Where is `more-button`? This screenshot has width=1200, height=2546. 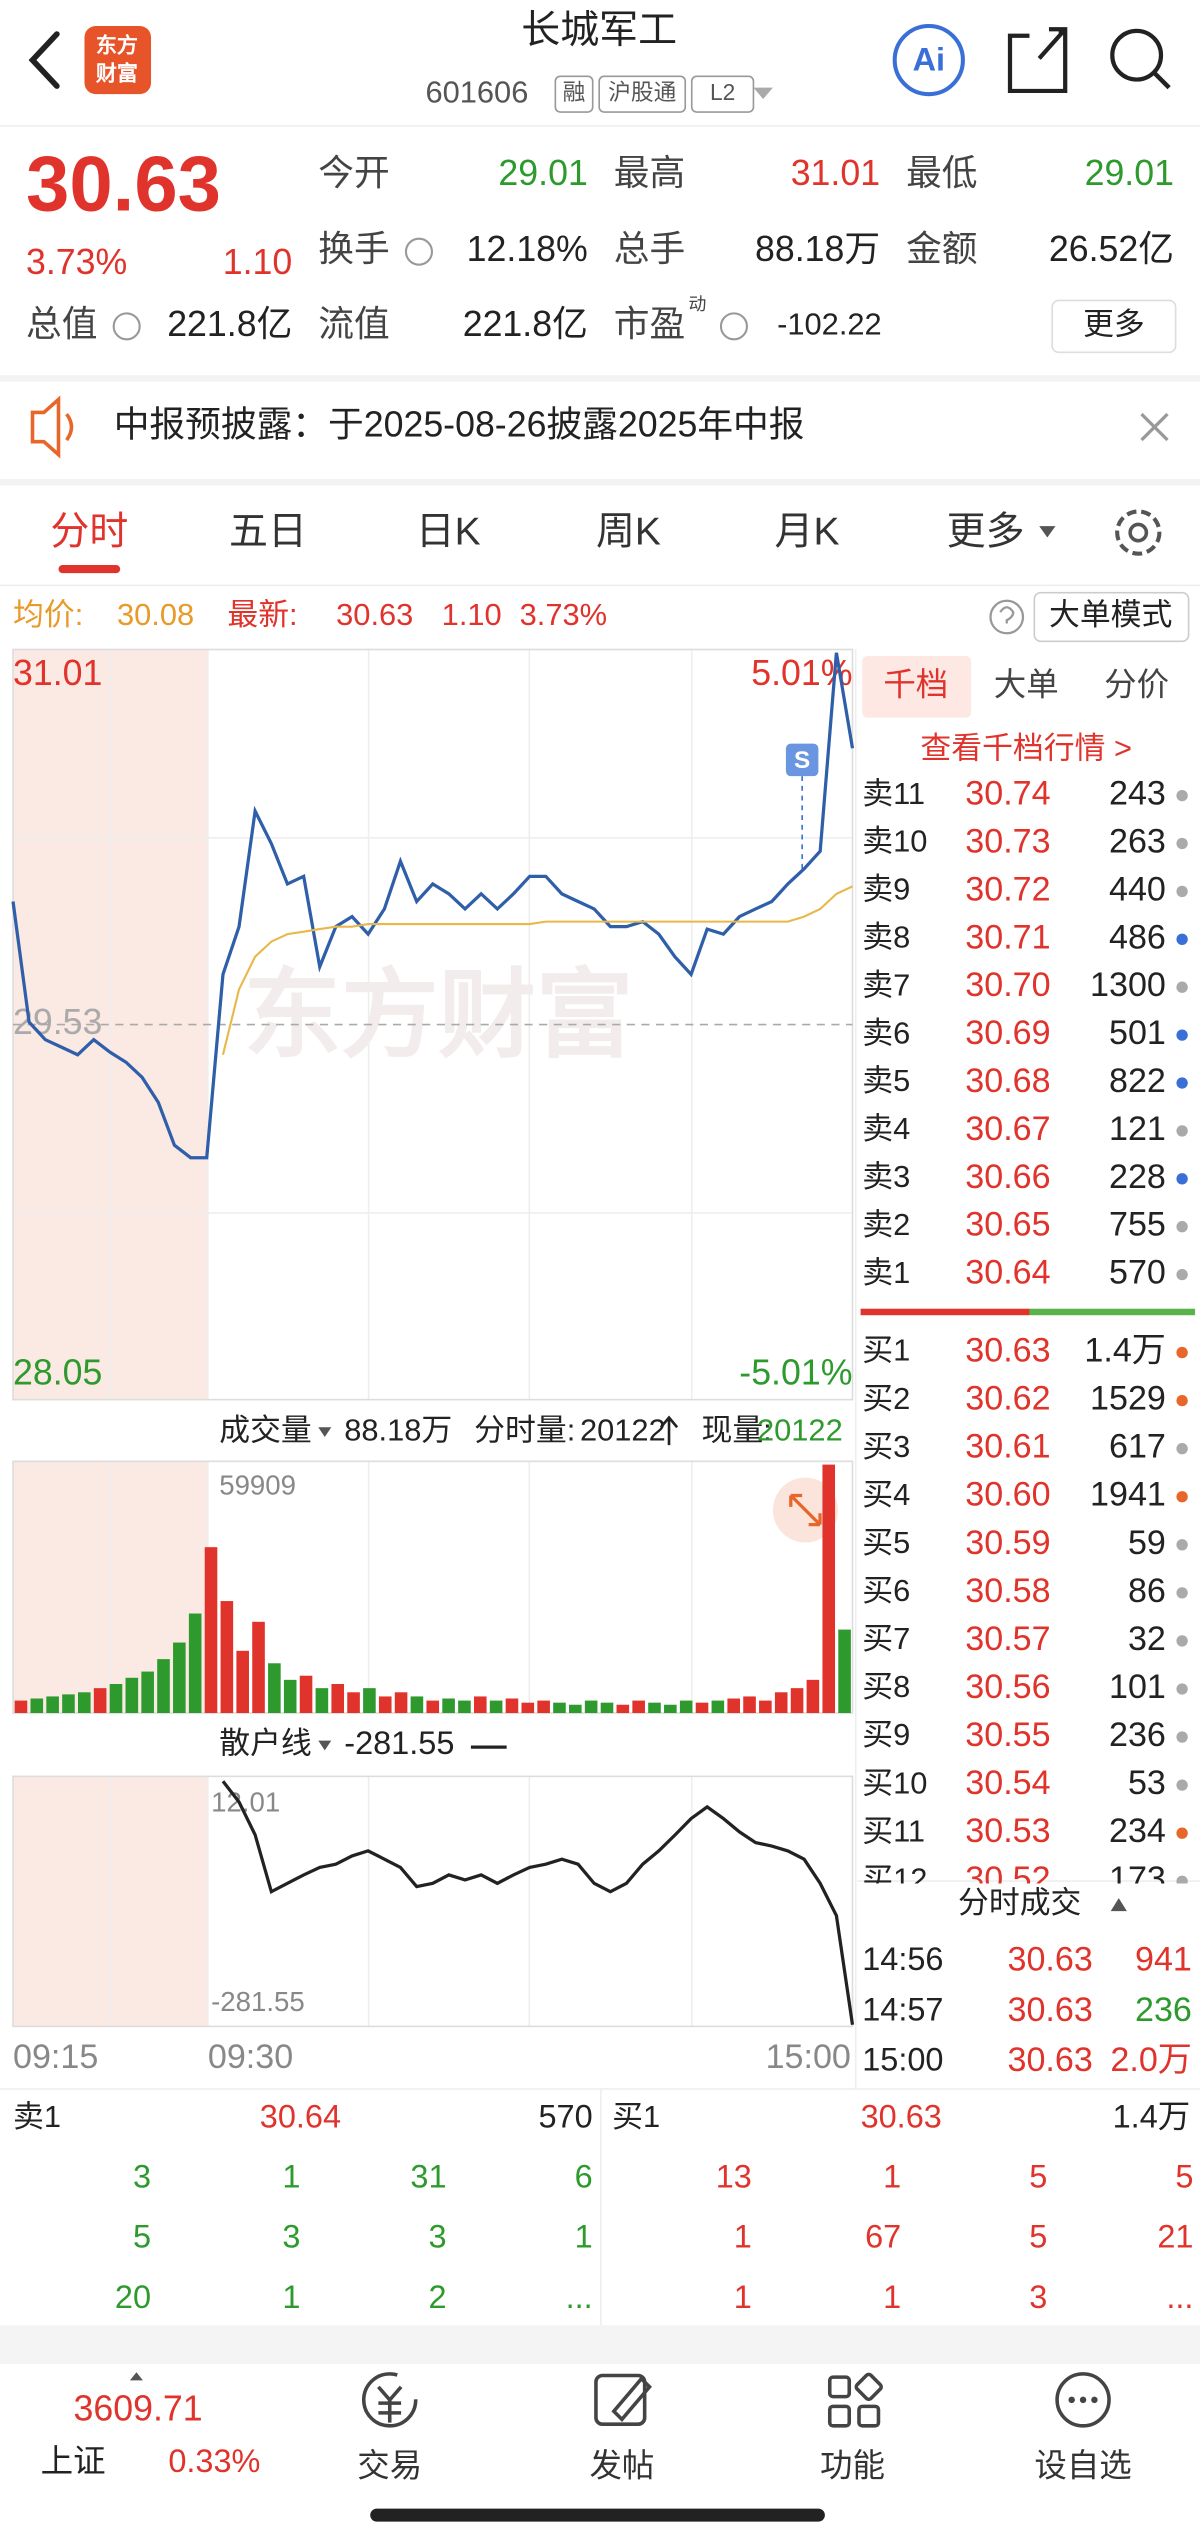 more-button is located at coordinates (1114, 326).